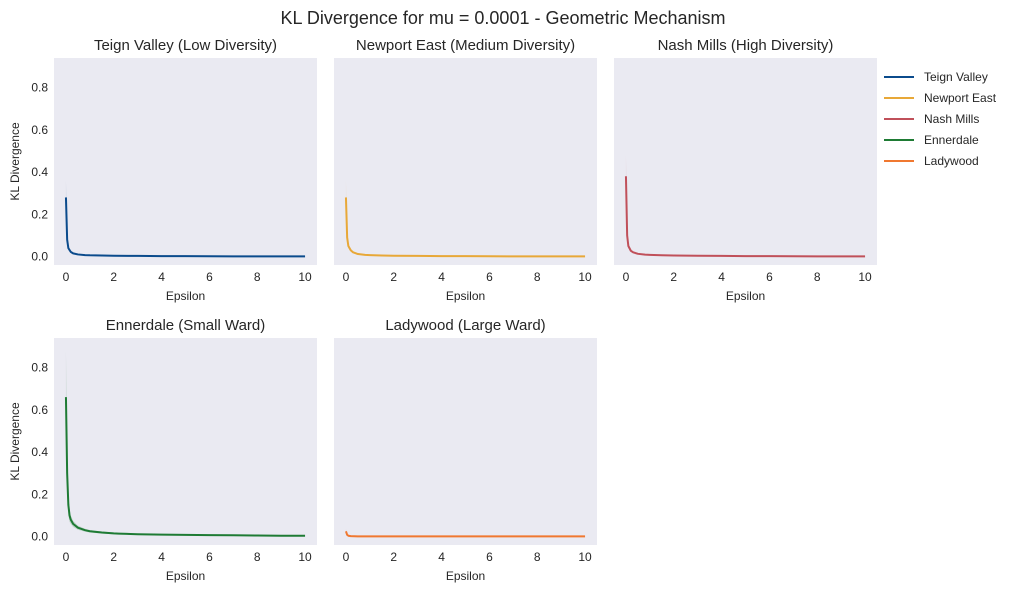 The width and height of the screenshot is (1022, 593). I want to click on legend-label: Ladywood, so click(951, 161).